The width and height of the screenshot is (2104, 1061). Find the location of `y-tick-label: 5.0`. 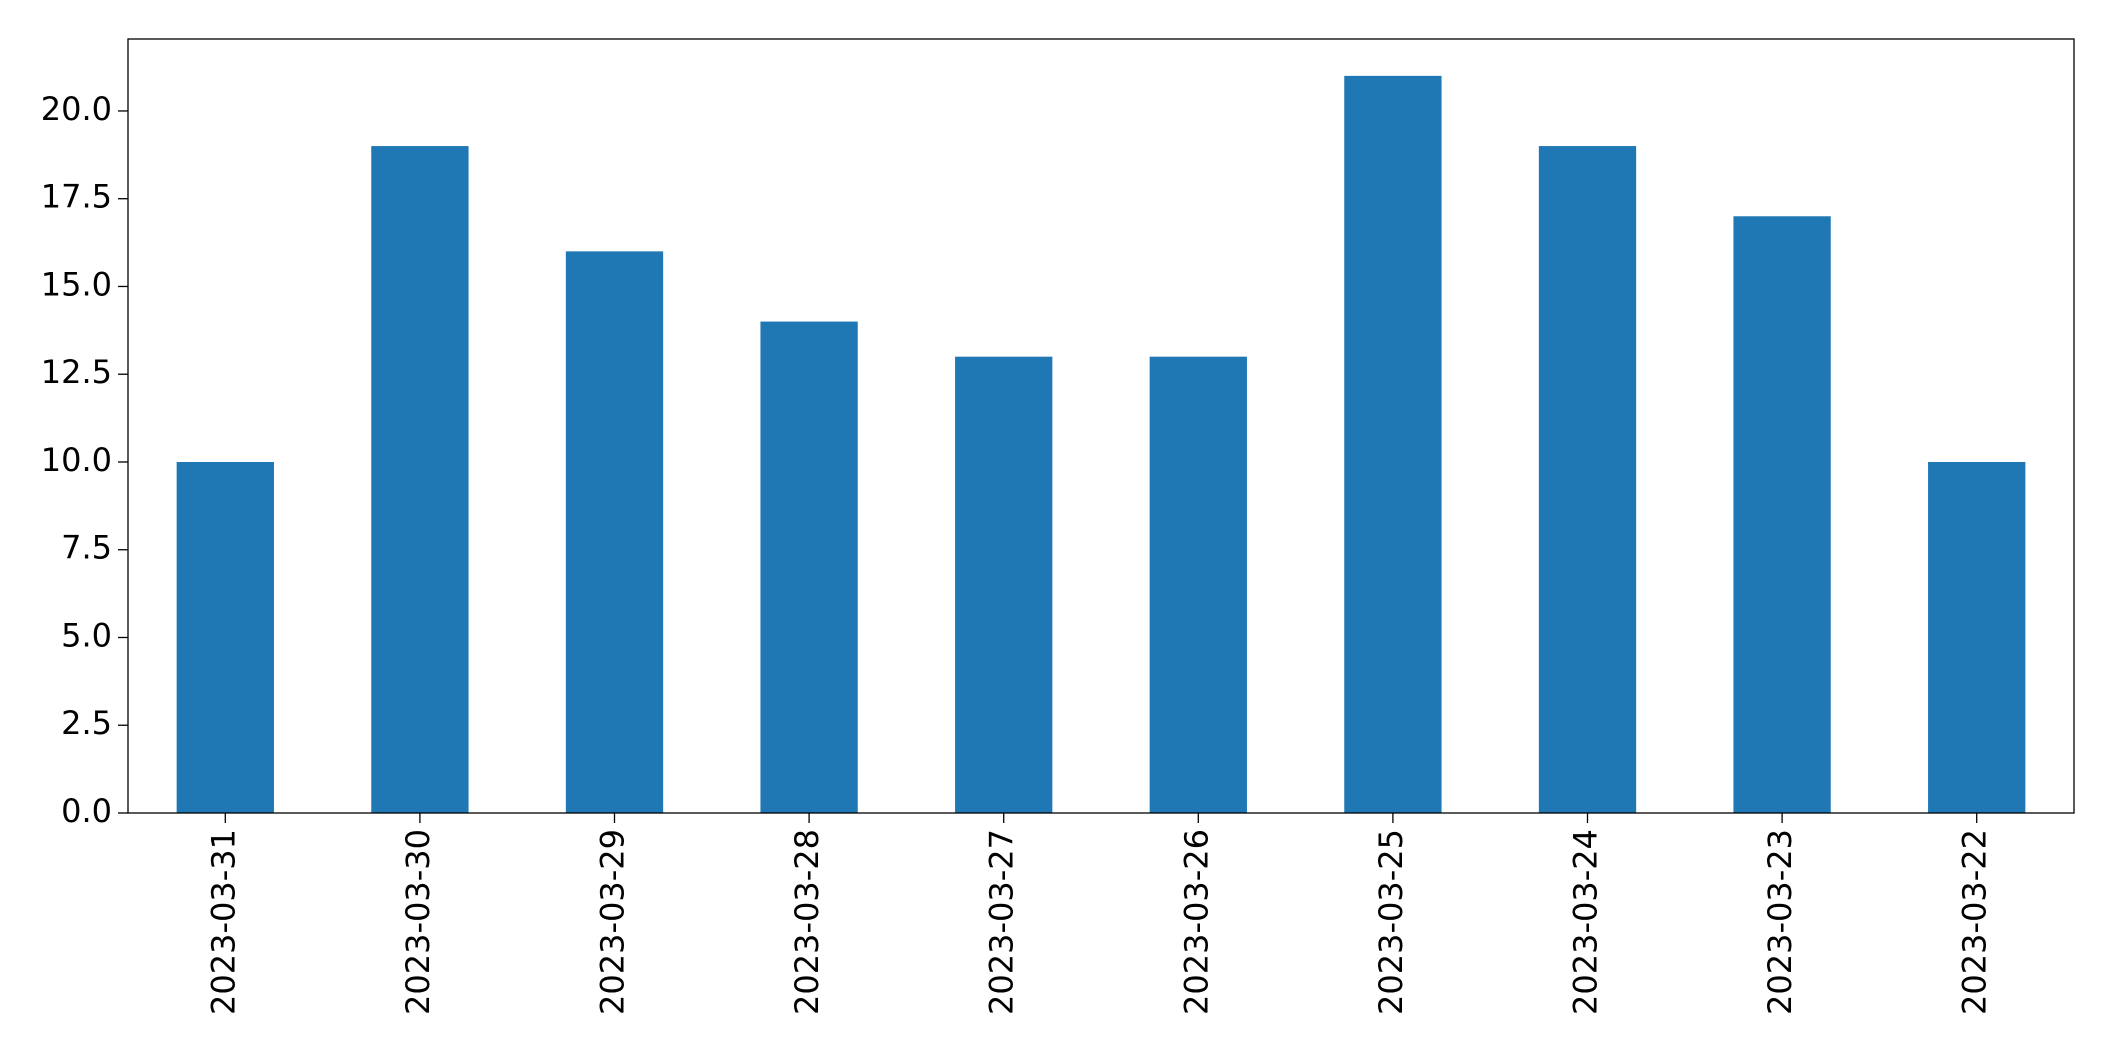

y-tick-label: 5.0 is located at coordinates (86, 635).